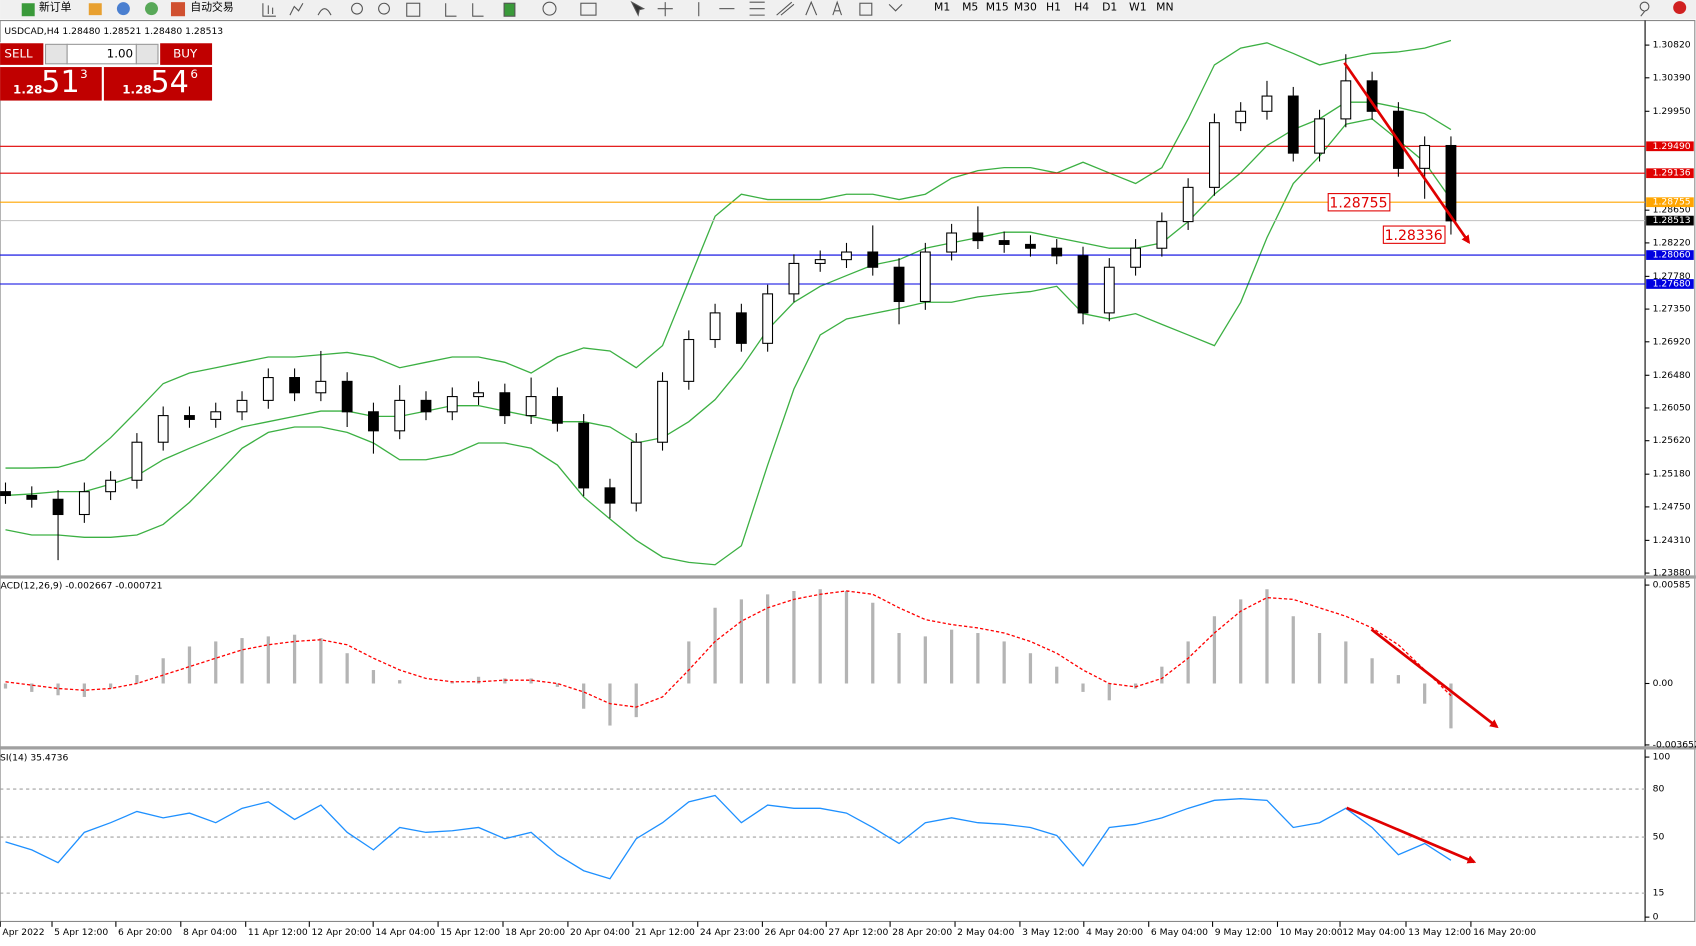  Describe the element at coordinates (942, 7) in the screenshot. I see `timeframe-button: M1` at that location.